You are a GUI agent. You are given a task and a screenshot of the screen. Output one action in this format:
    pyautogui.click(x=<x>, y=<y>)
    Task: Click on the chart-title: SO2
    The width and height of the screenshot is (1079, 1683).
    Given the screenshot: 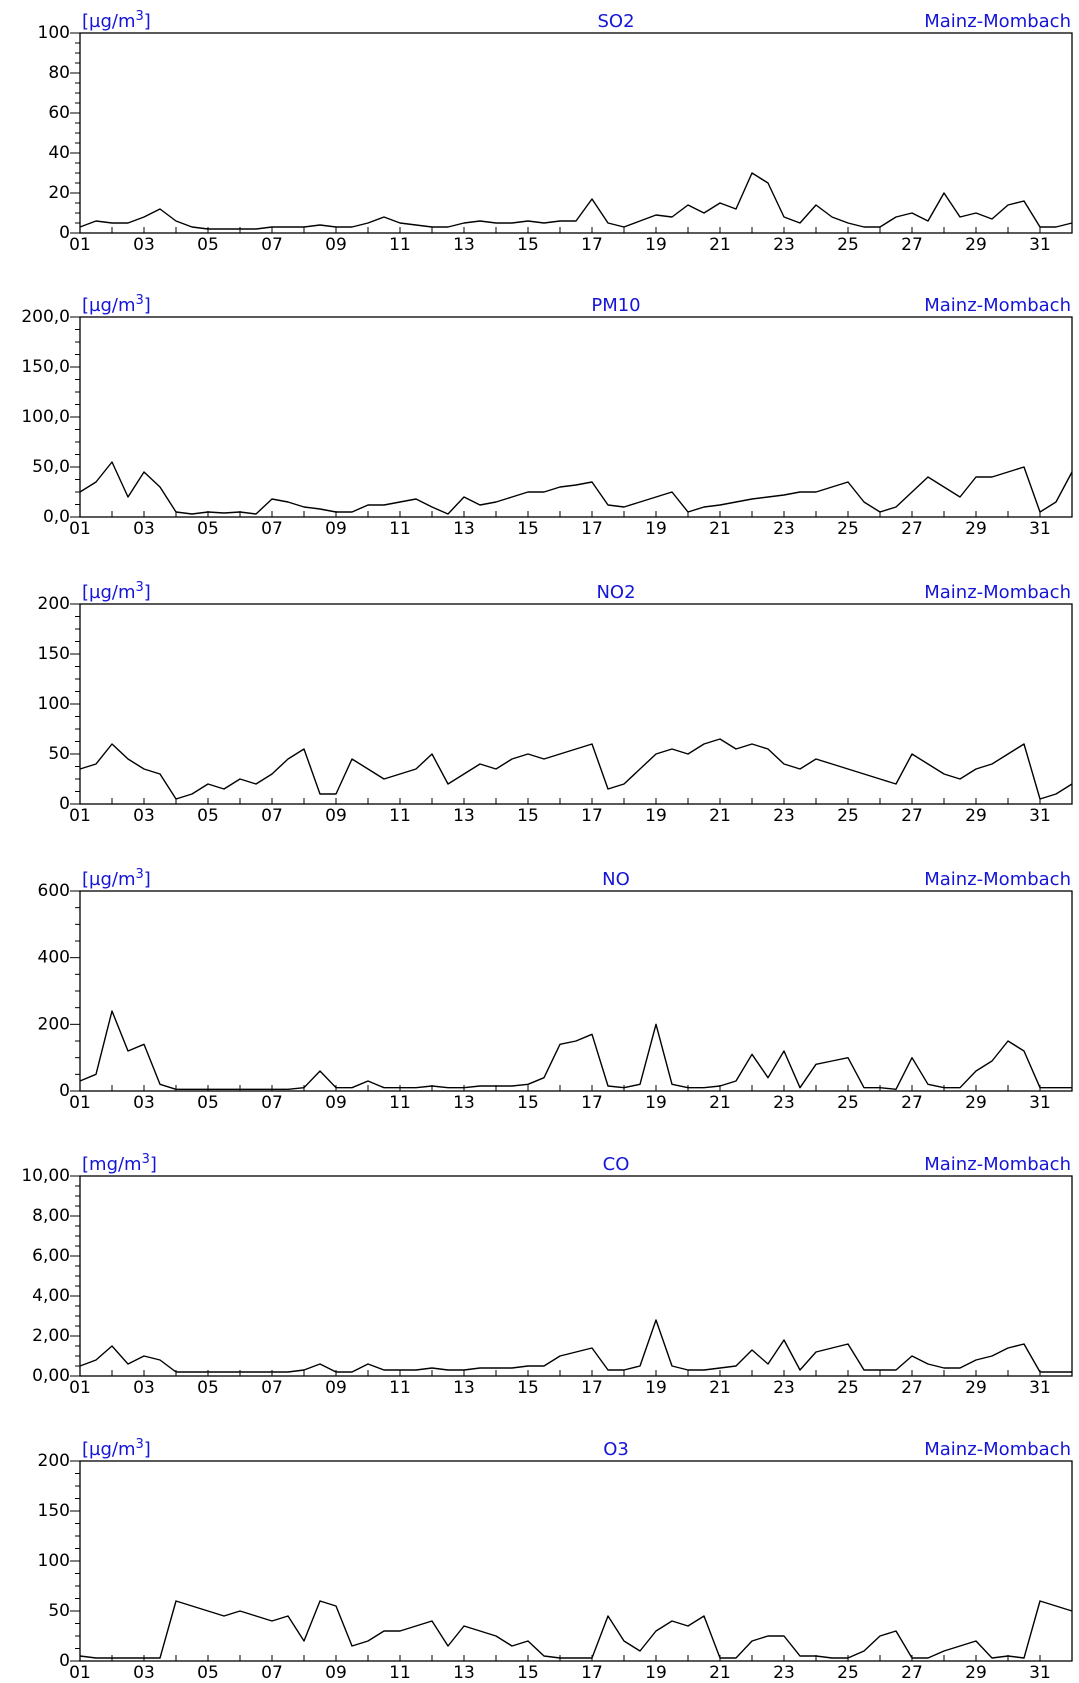 What is the action you would take?
    pyautogui.click(x=615, y=21)
    